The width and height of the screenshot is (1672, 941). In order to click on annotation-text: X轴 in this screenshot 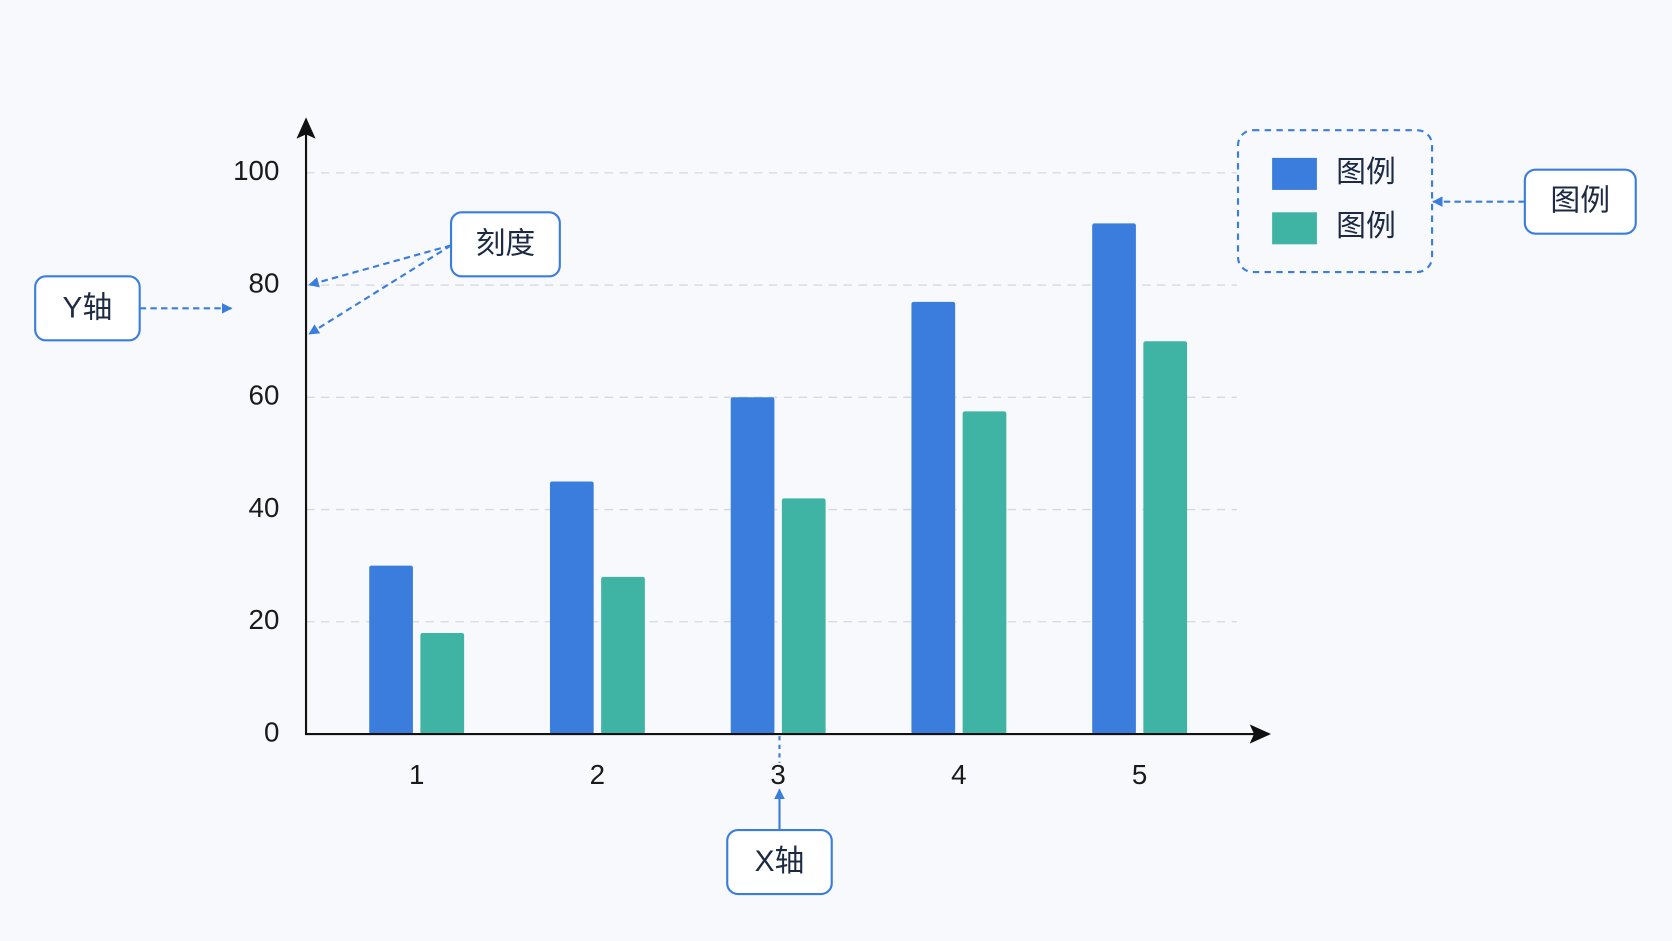, I will do `click(780, 861)`.